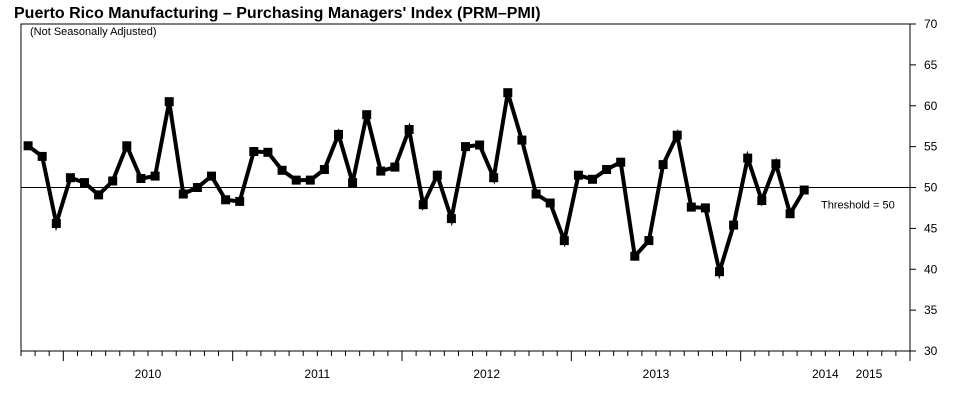 Image resolution: width=977 pixels, height=418 pixels. Describe the element at coordinates (931, 228) in the screenshot. I see `y-tick-label: 45` at that location.